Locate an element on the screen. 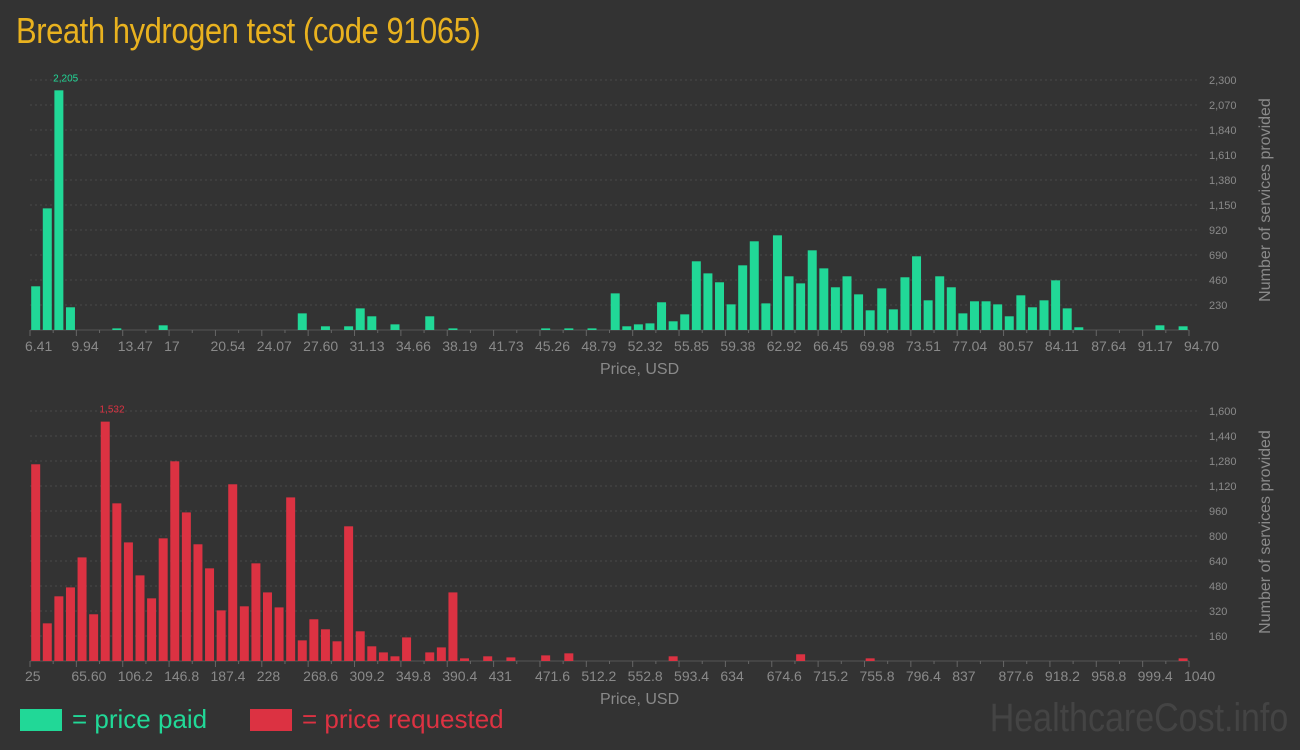 The height and width of the screenshot is (750, 1300). x-tick-label: 41.73 is located at coordinates (506, 346).